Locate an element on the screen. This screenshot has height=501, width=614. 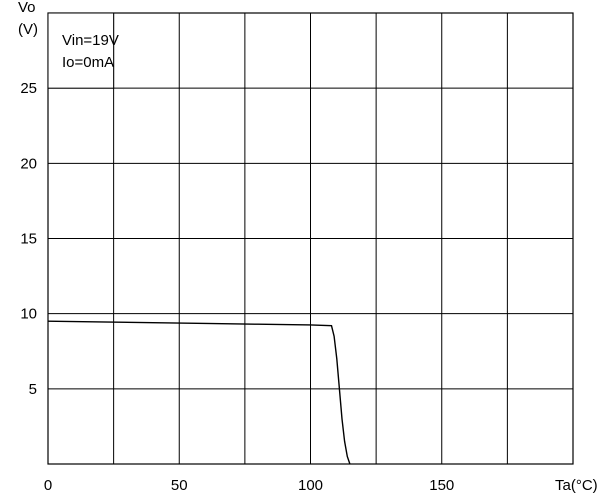
y-tick-labels: 5 10 15 20 25 is located at coordinates (28, 239).